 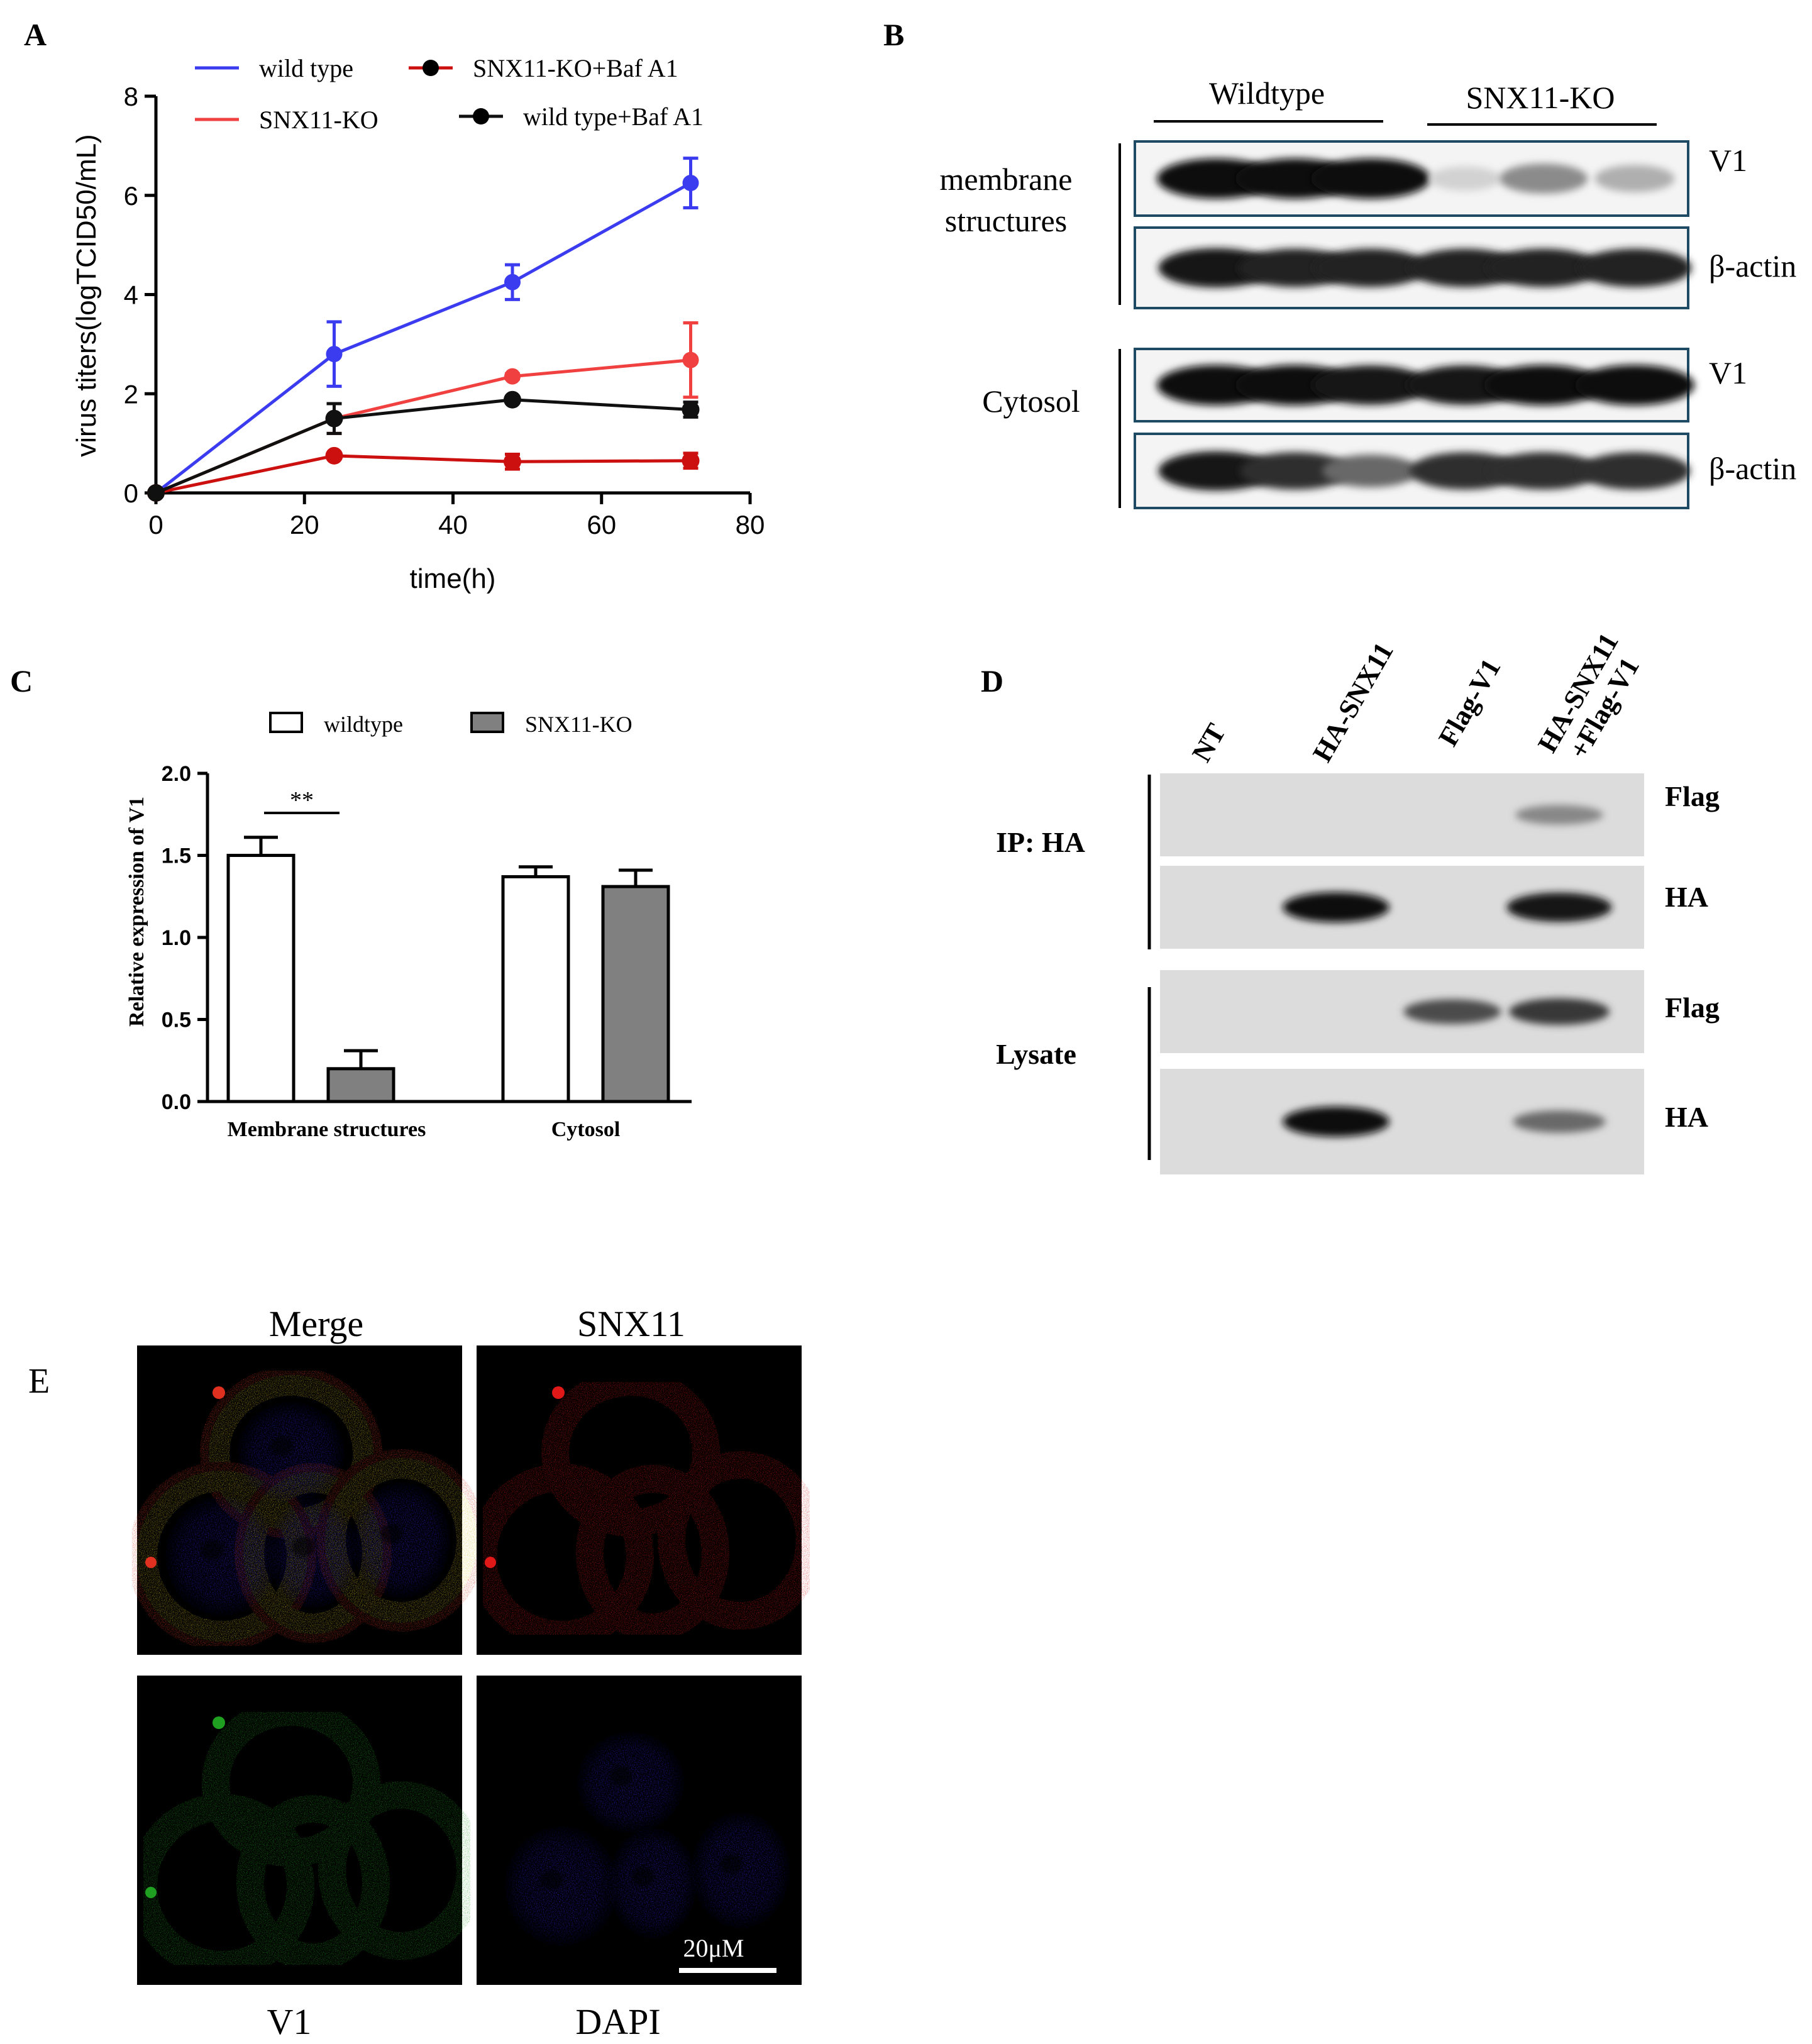 I want to click on nuclei, so click(x=647, y=1839).